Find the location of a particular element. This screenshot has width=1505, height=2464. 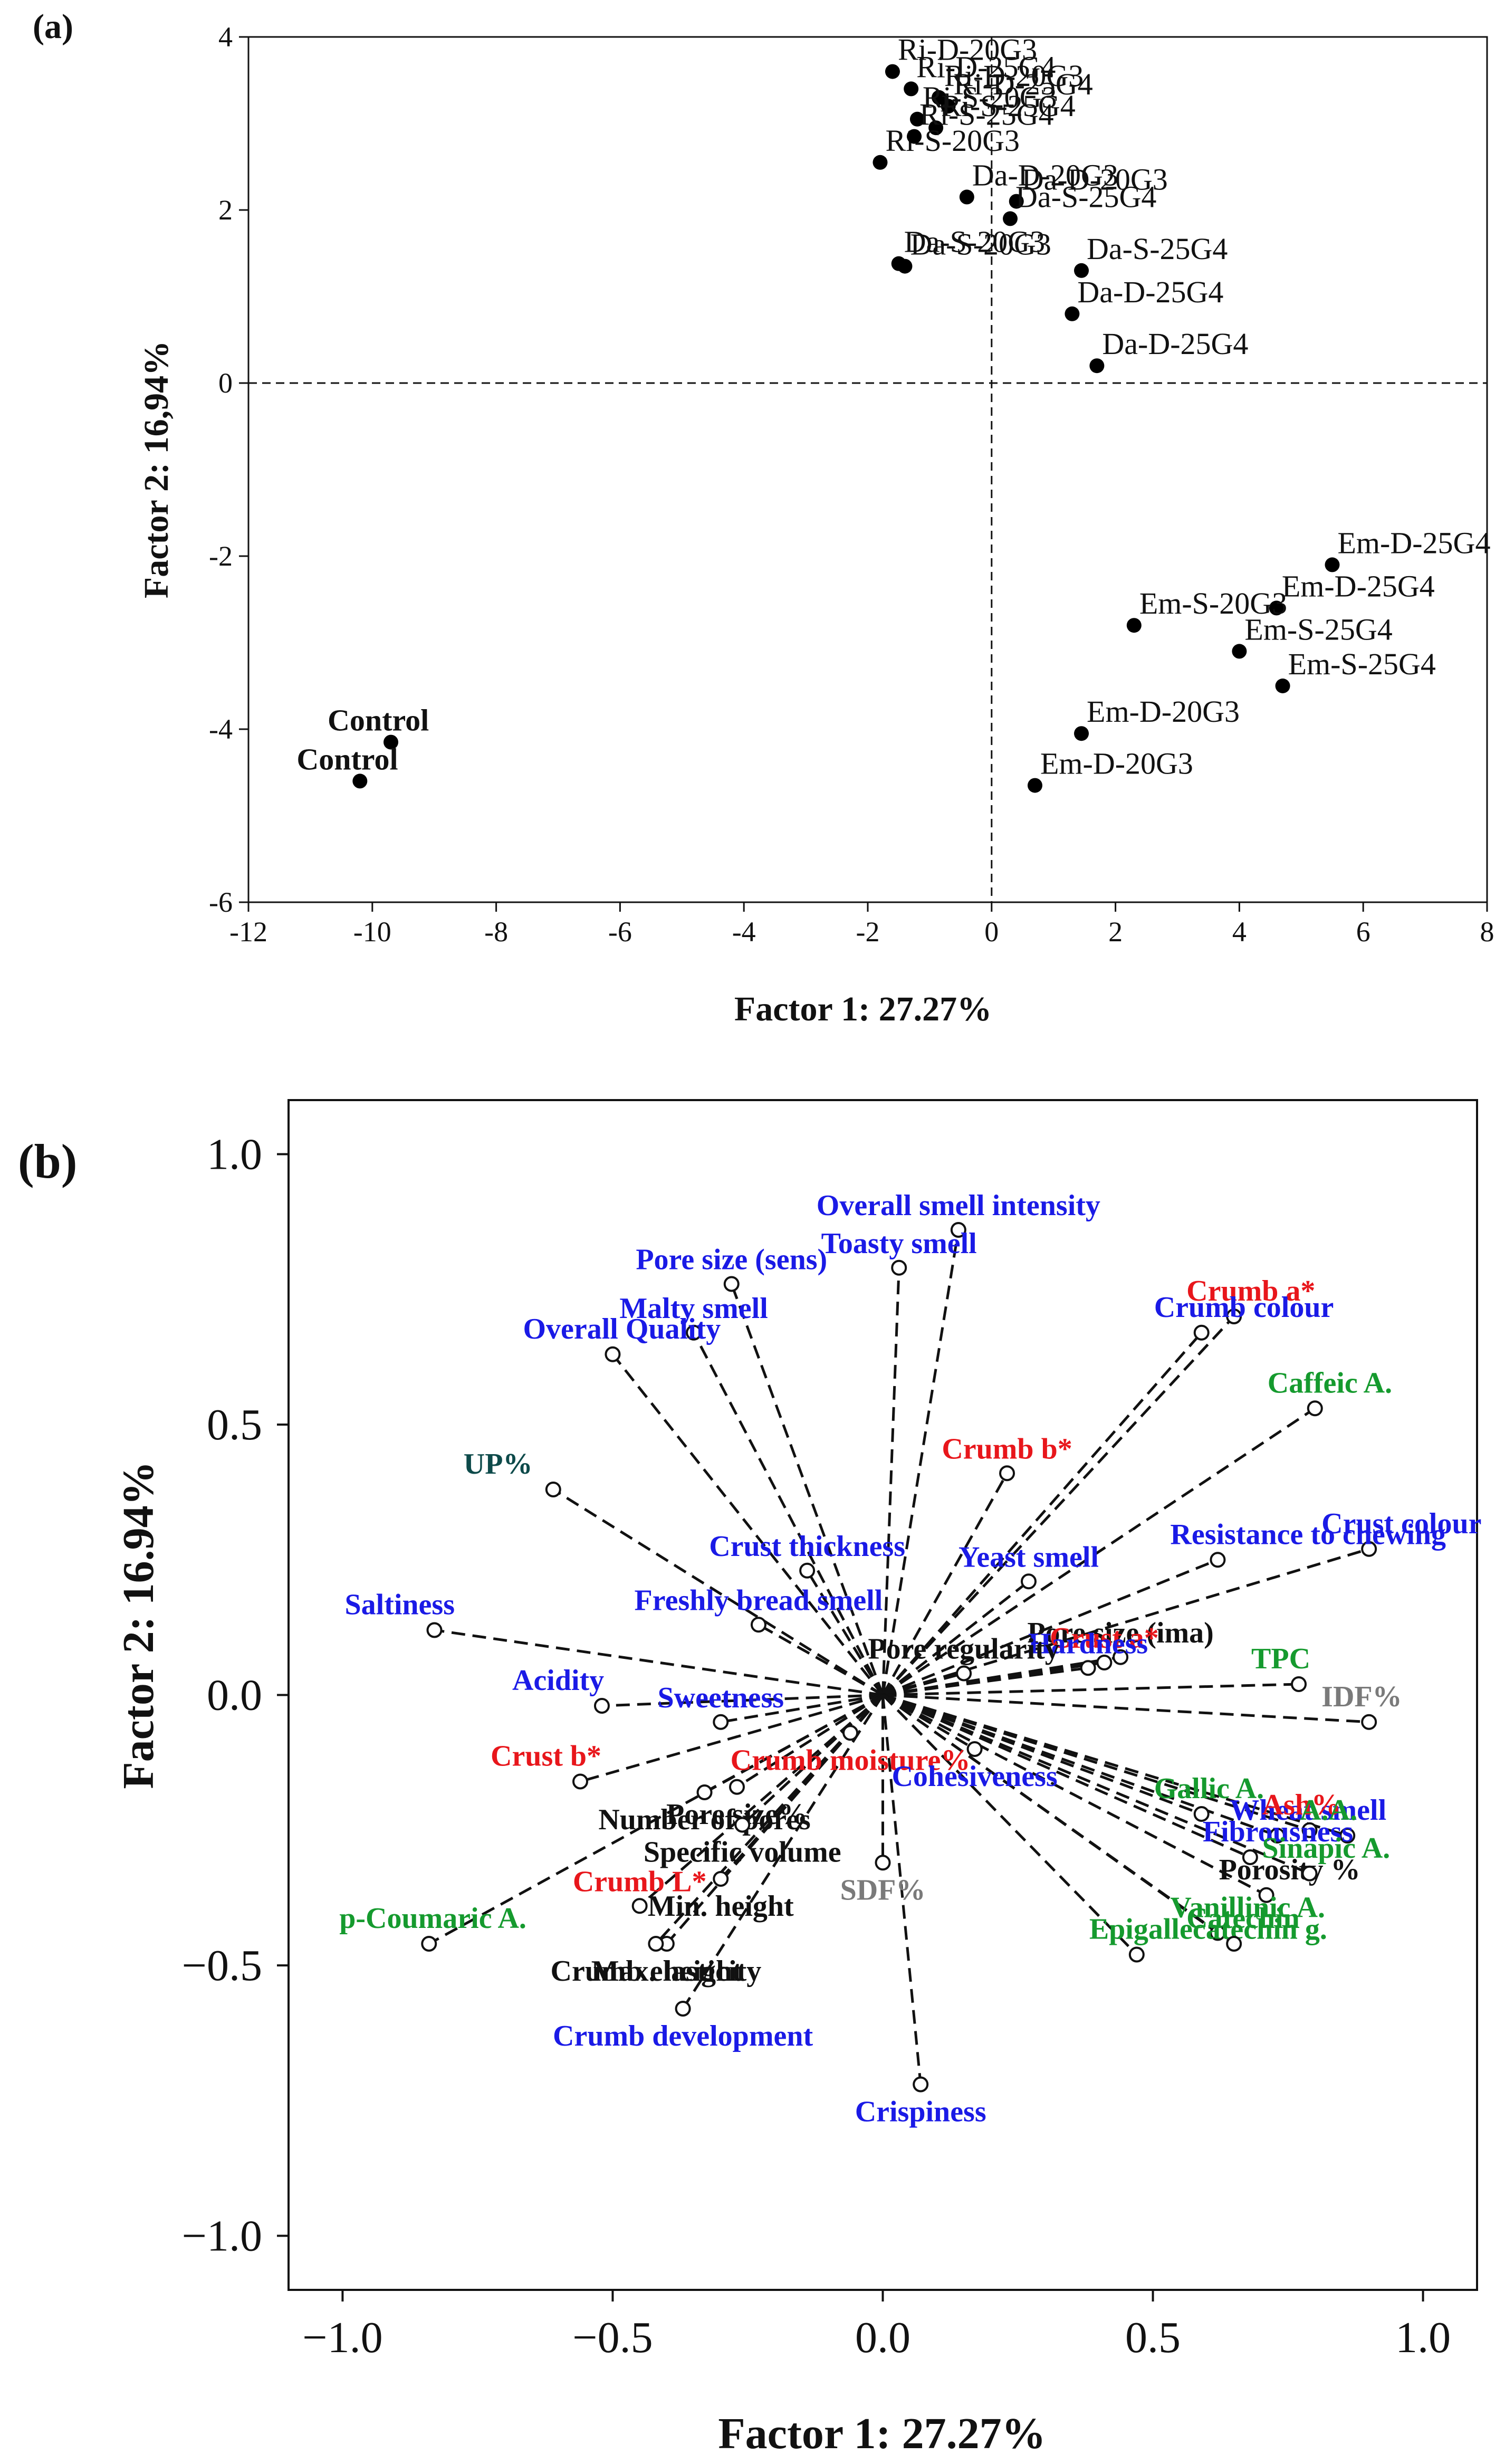

panel-b-loading-label: TPC is located at coordinates (1280, 1658).